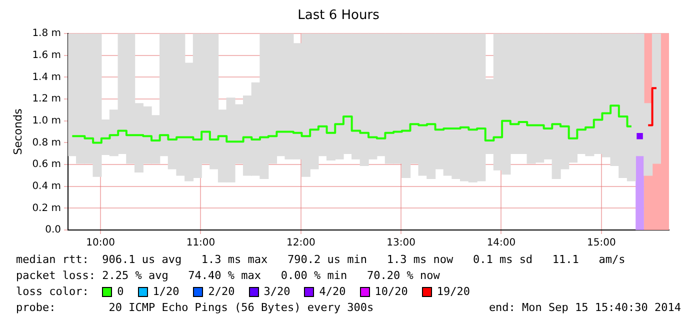  What do you see at coordinates (453, 292) in the screenshot?
I see `legend-label: 19/20` at bounding box center [453, 292].